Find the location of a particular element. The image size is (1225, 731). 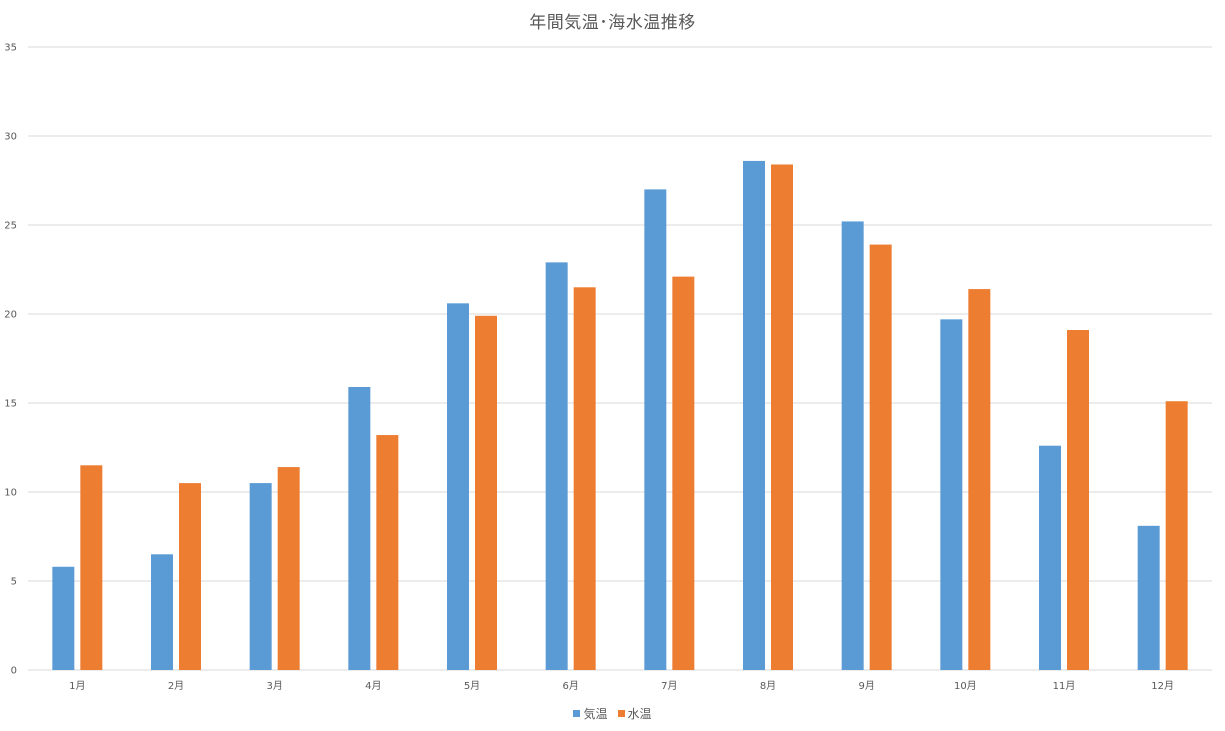

legend: 気温 水温 is located at coordinates (612, 713).